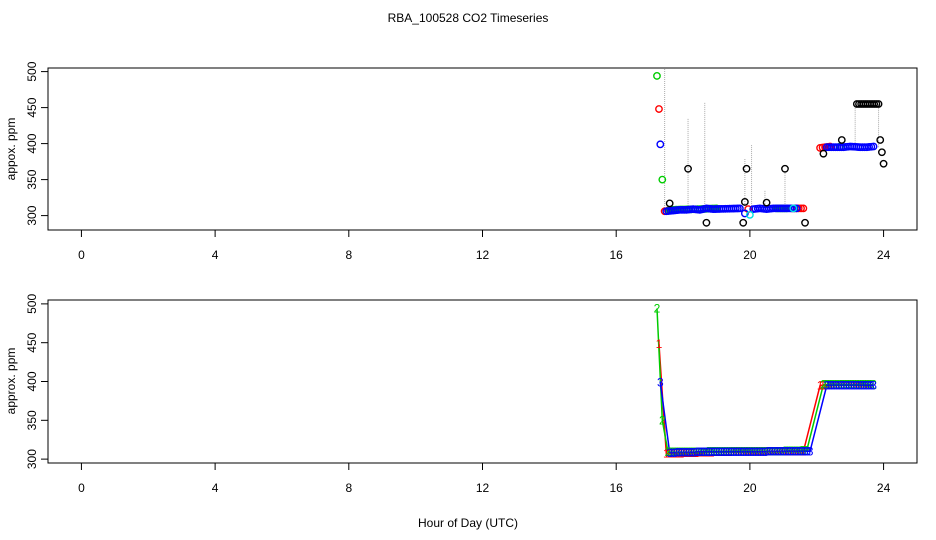 This screenshot has height=540, width=936. What do you see at coordinates (770, 149) in the screenshot?
I see `top-data-points` at bounding box center [770, 149].